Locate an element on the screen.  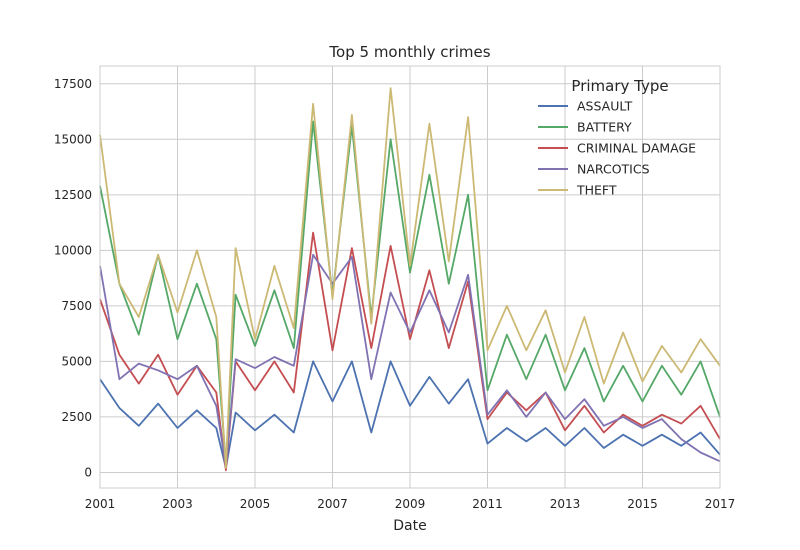
x-tick-label: 2005 is located at coordinates (255, 504).